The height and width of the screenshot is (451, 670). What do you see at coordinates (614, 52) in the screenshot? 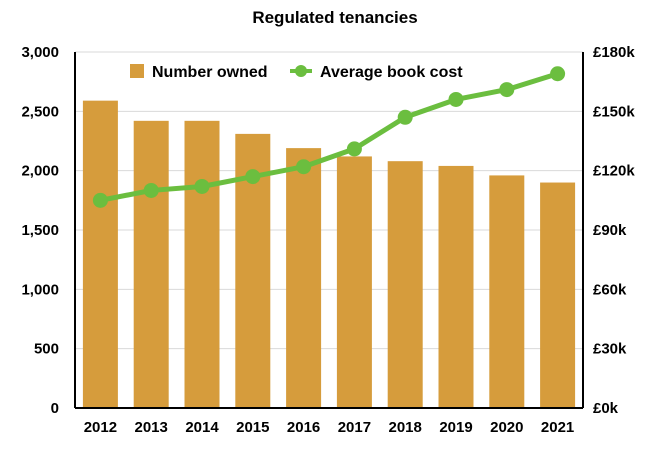
I see `y-right-tick-label: £180k` at bounding box center [614, 52].